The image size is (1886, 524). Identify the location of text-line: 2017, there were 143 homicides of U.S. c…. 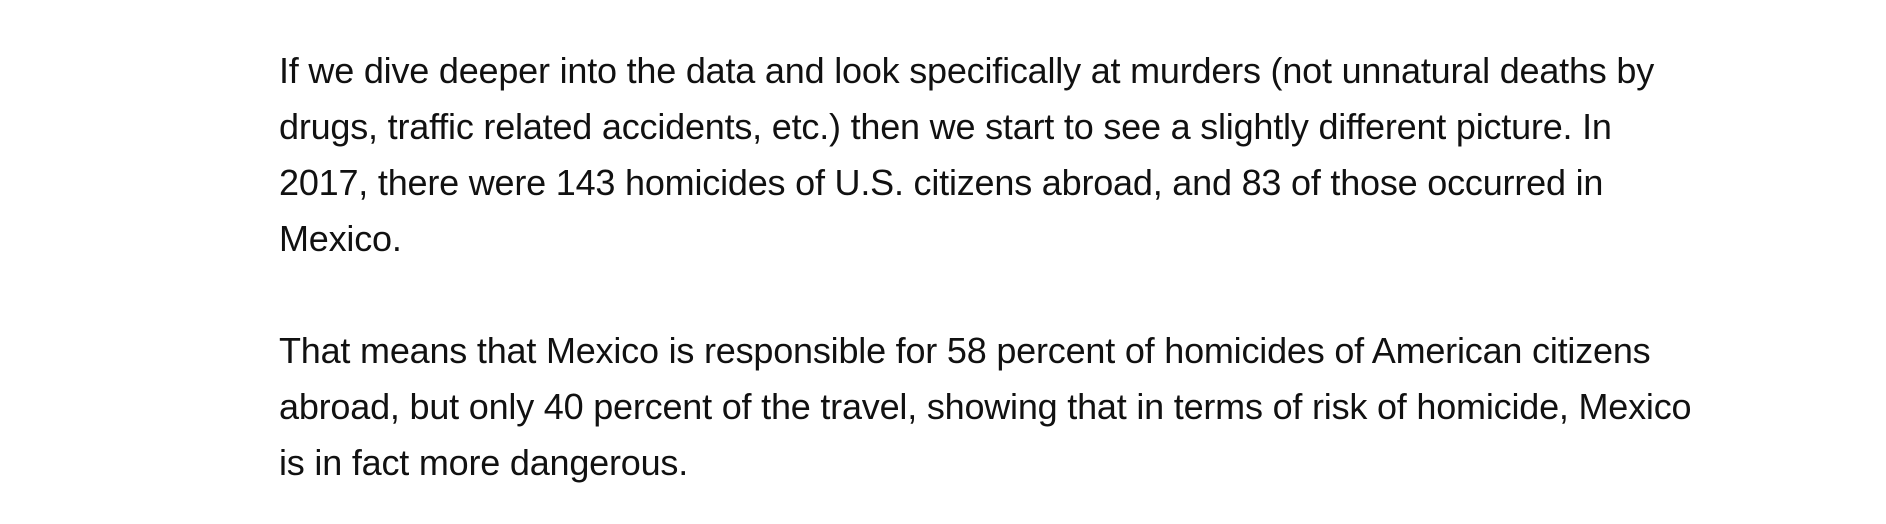
(941, 182).